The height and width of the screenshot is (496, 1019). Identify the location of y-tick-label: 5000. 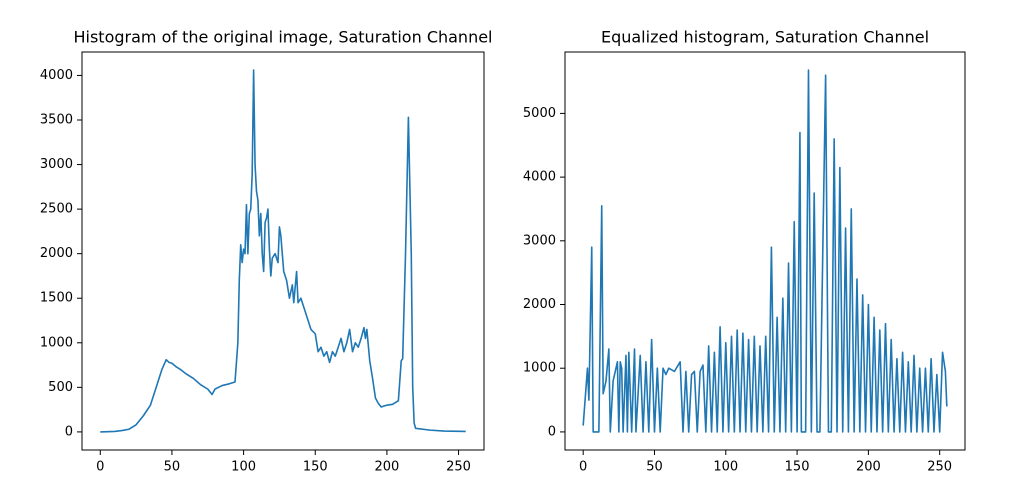
(539, 113).